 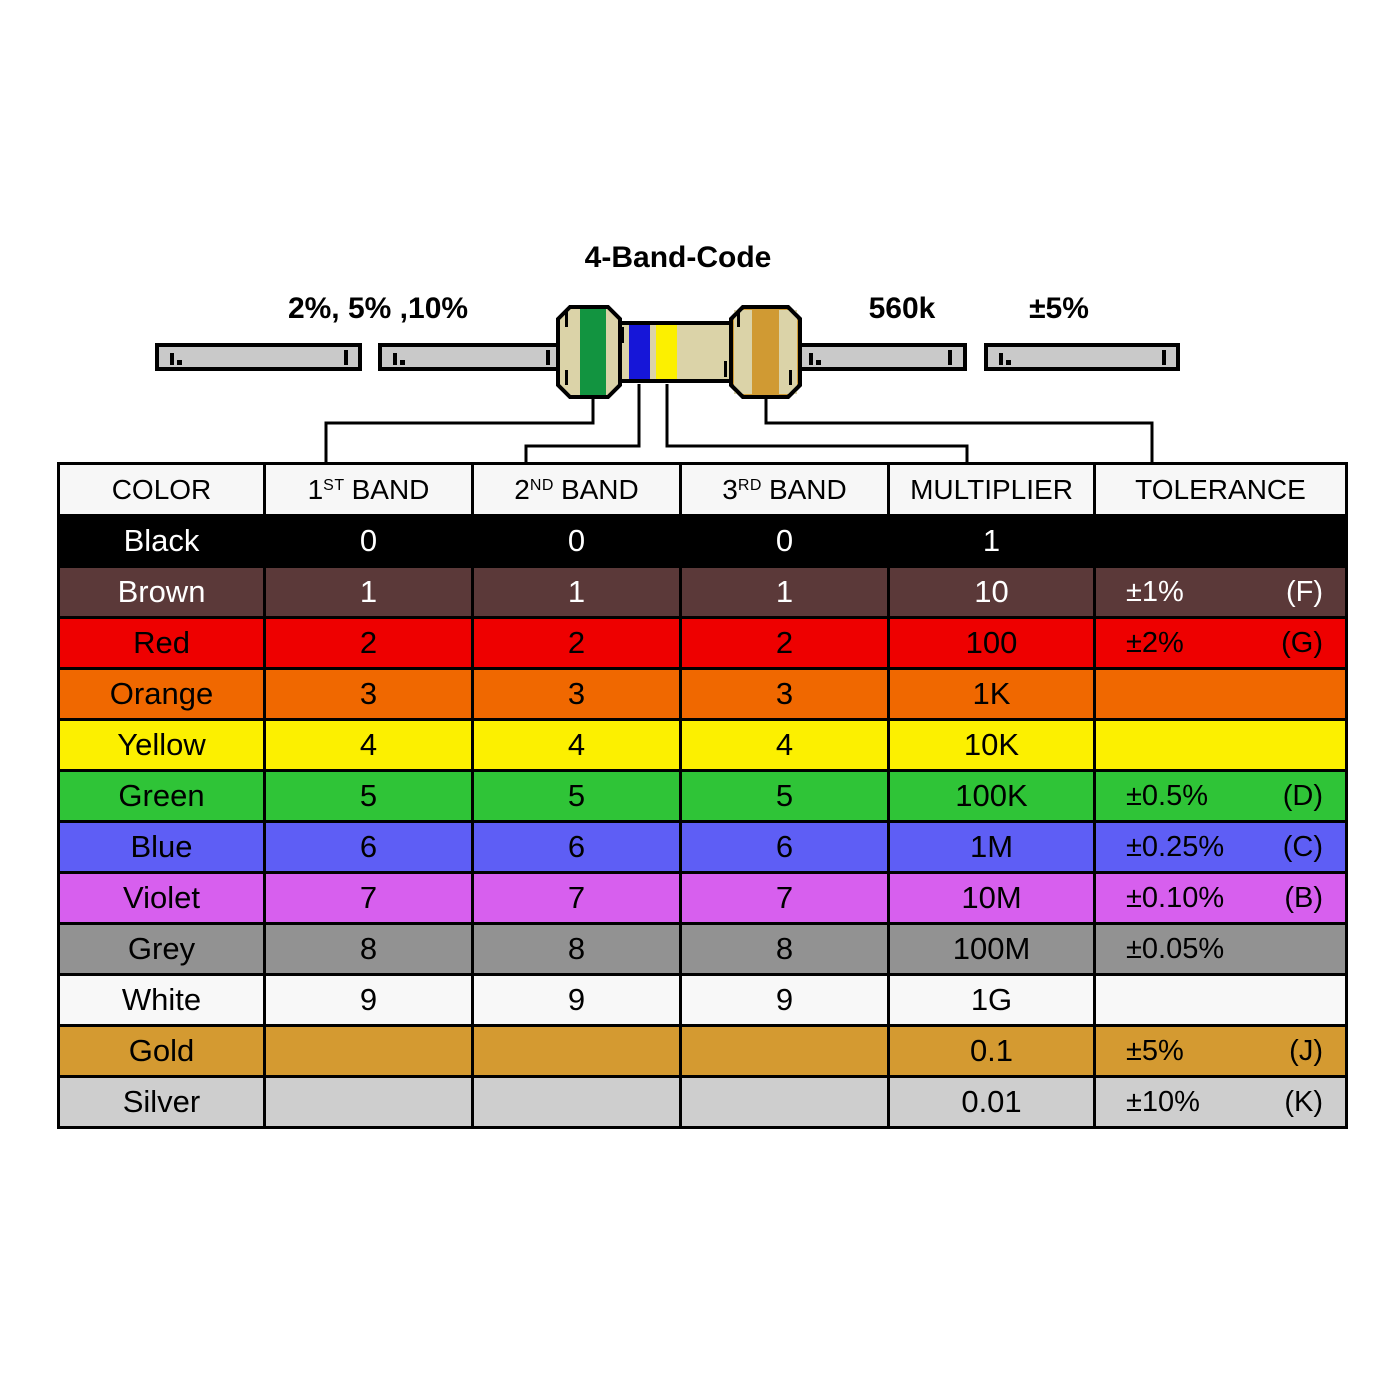 What do you see at coordinates (1220, 489) in the screenshot?
I see `header-tolerance: TOLERANCE` at bounding box center [1220, 489].